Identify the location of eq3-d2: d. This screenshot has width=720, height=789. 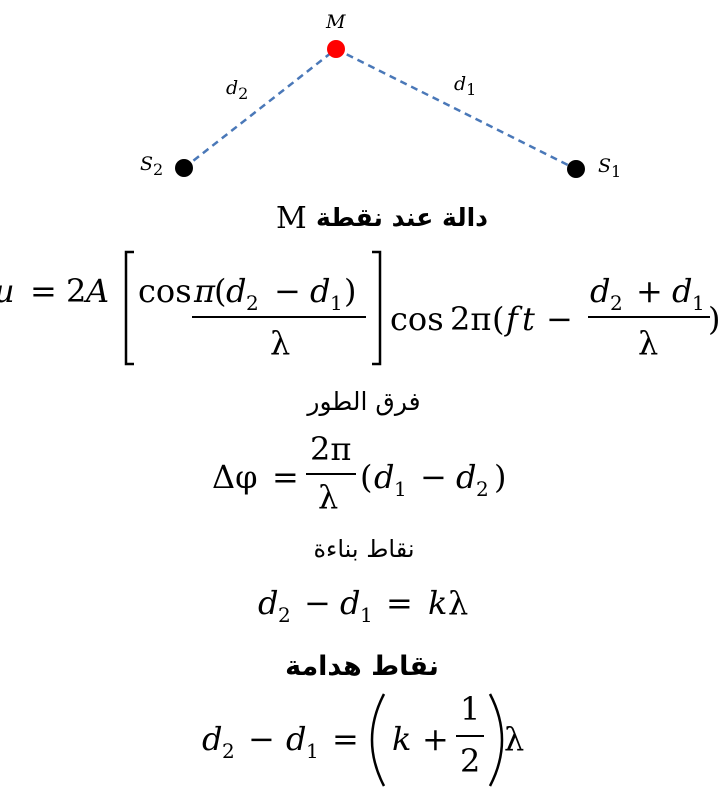
(268, 603).